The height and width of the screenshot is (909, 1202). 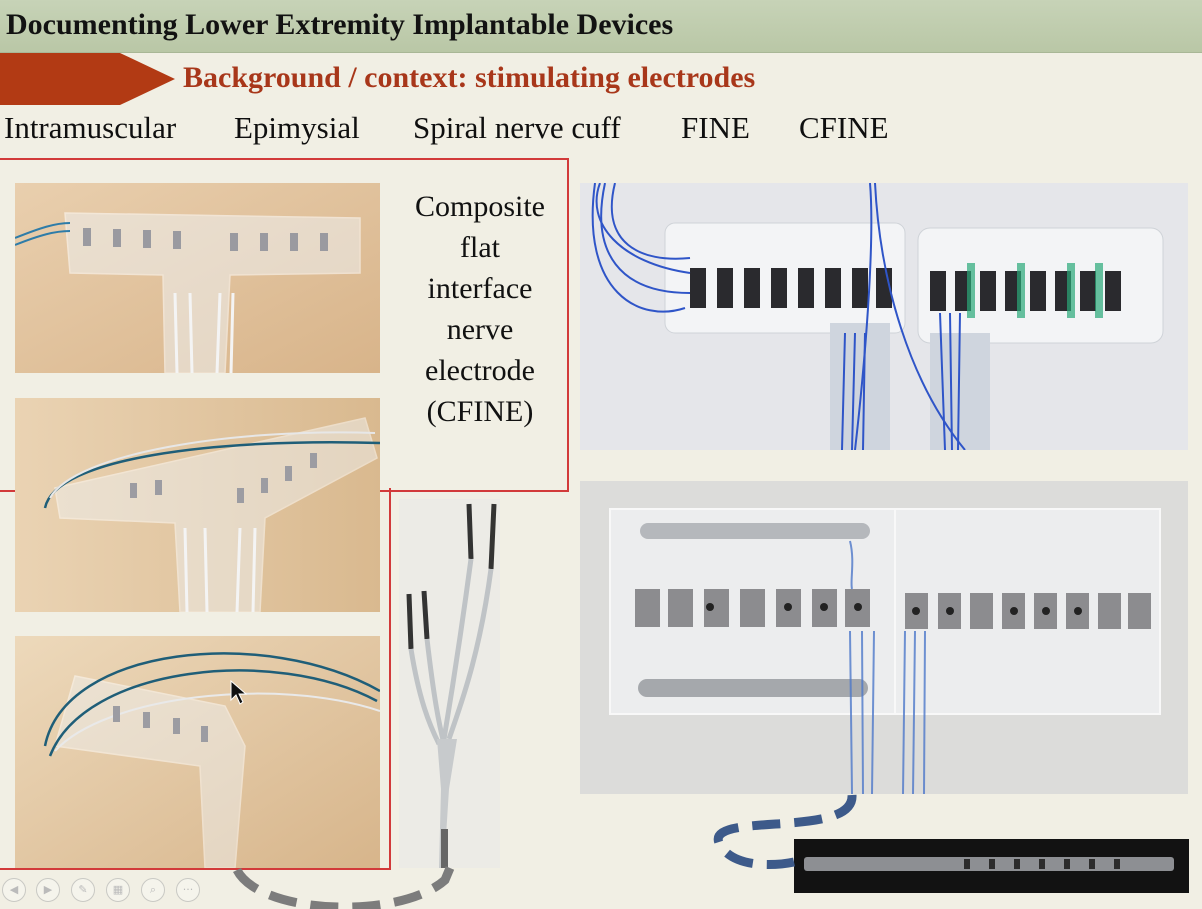 I want to click on photo-cfine-strip-dark, so click(x=991, y=866).